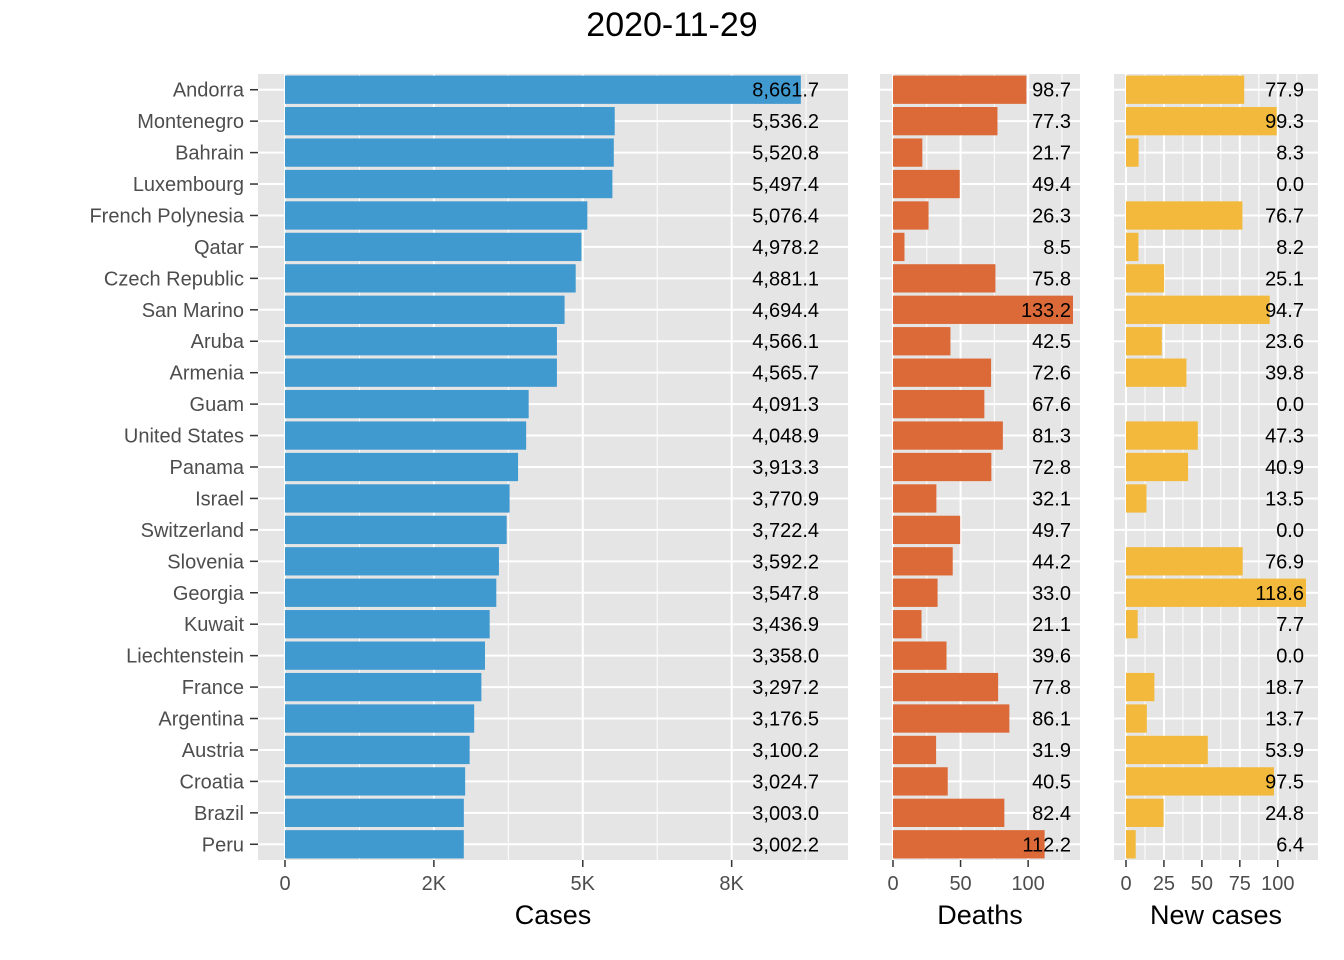 The height and width of the screenshot is (960, 1344). Describe the element at coordinates (174, 279) in the screenshot. I see `y-tick-label: Czech Republic` at that location.